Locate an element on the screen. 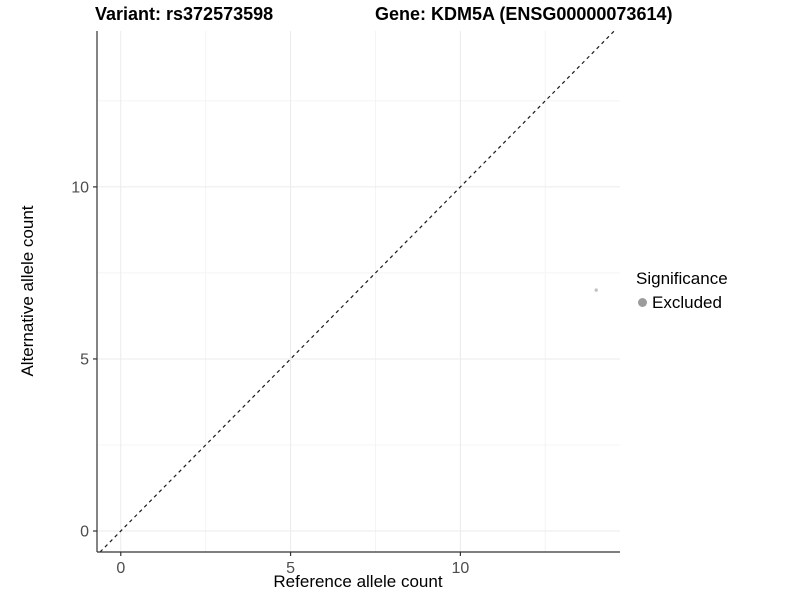  y-tick-label: 5 is located at coordinates (84, 359).